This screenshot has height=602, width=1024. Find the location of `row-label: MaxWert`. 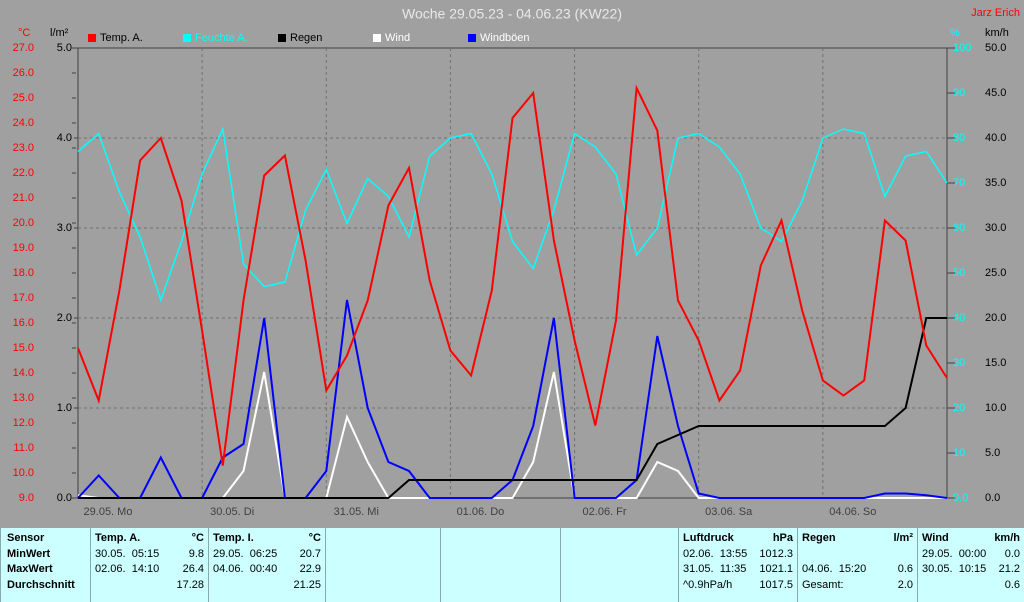

row-label: MaxWert is located at coordinates (30, 569).